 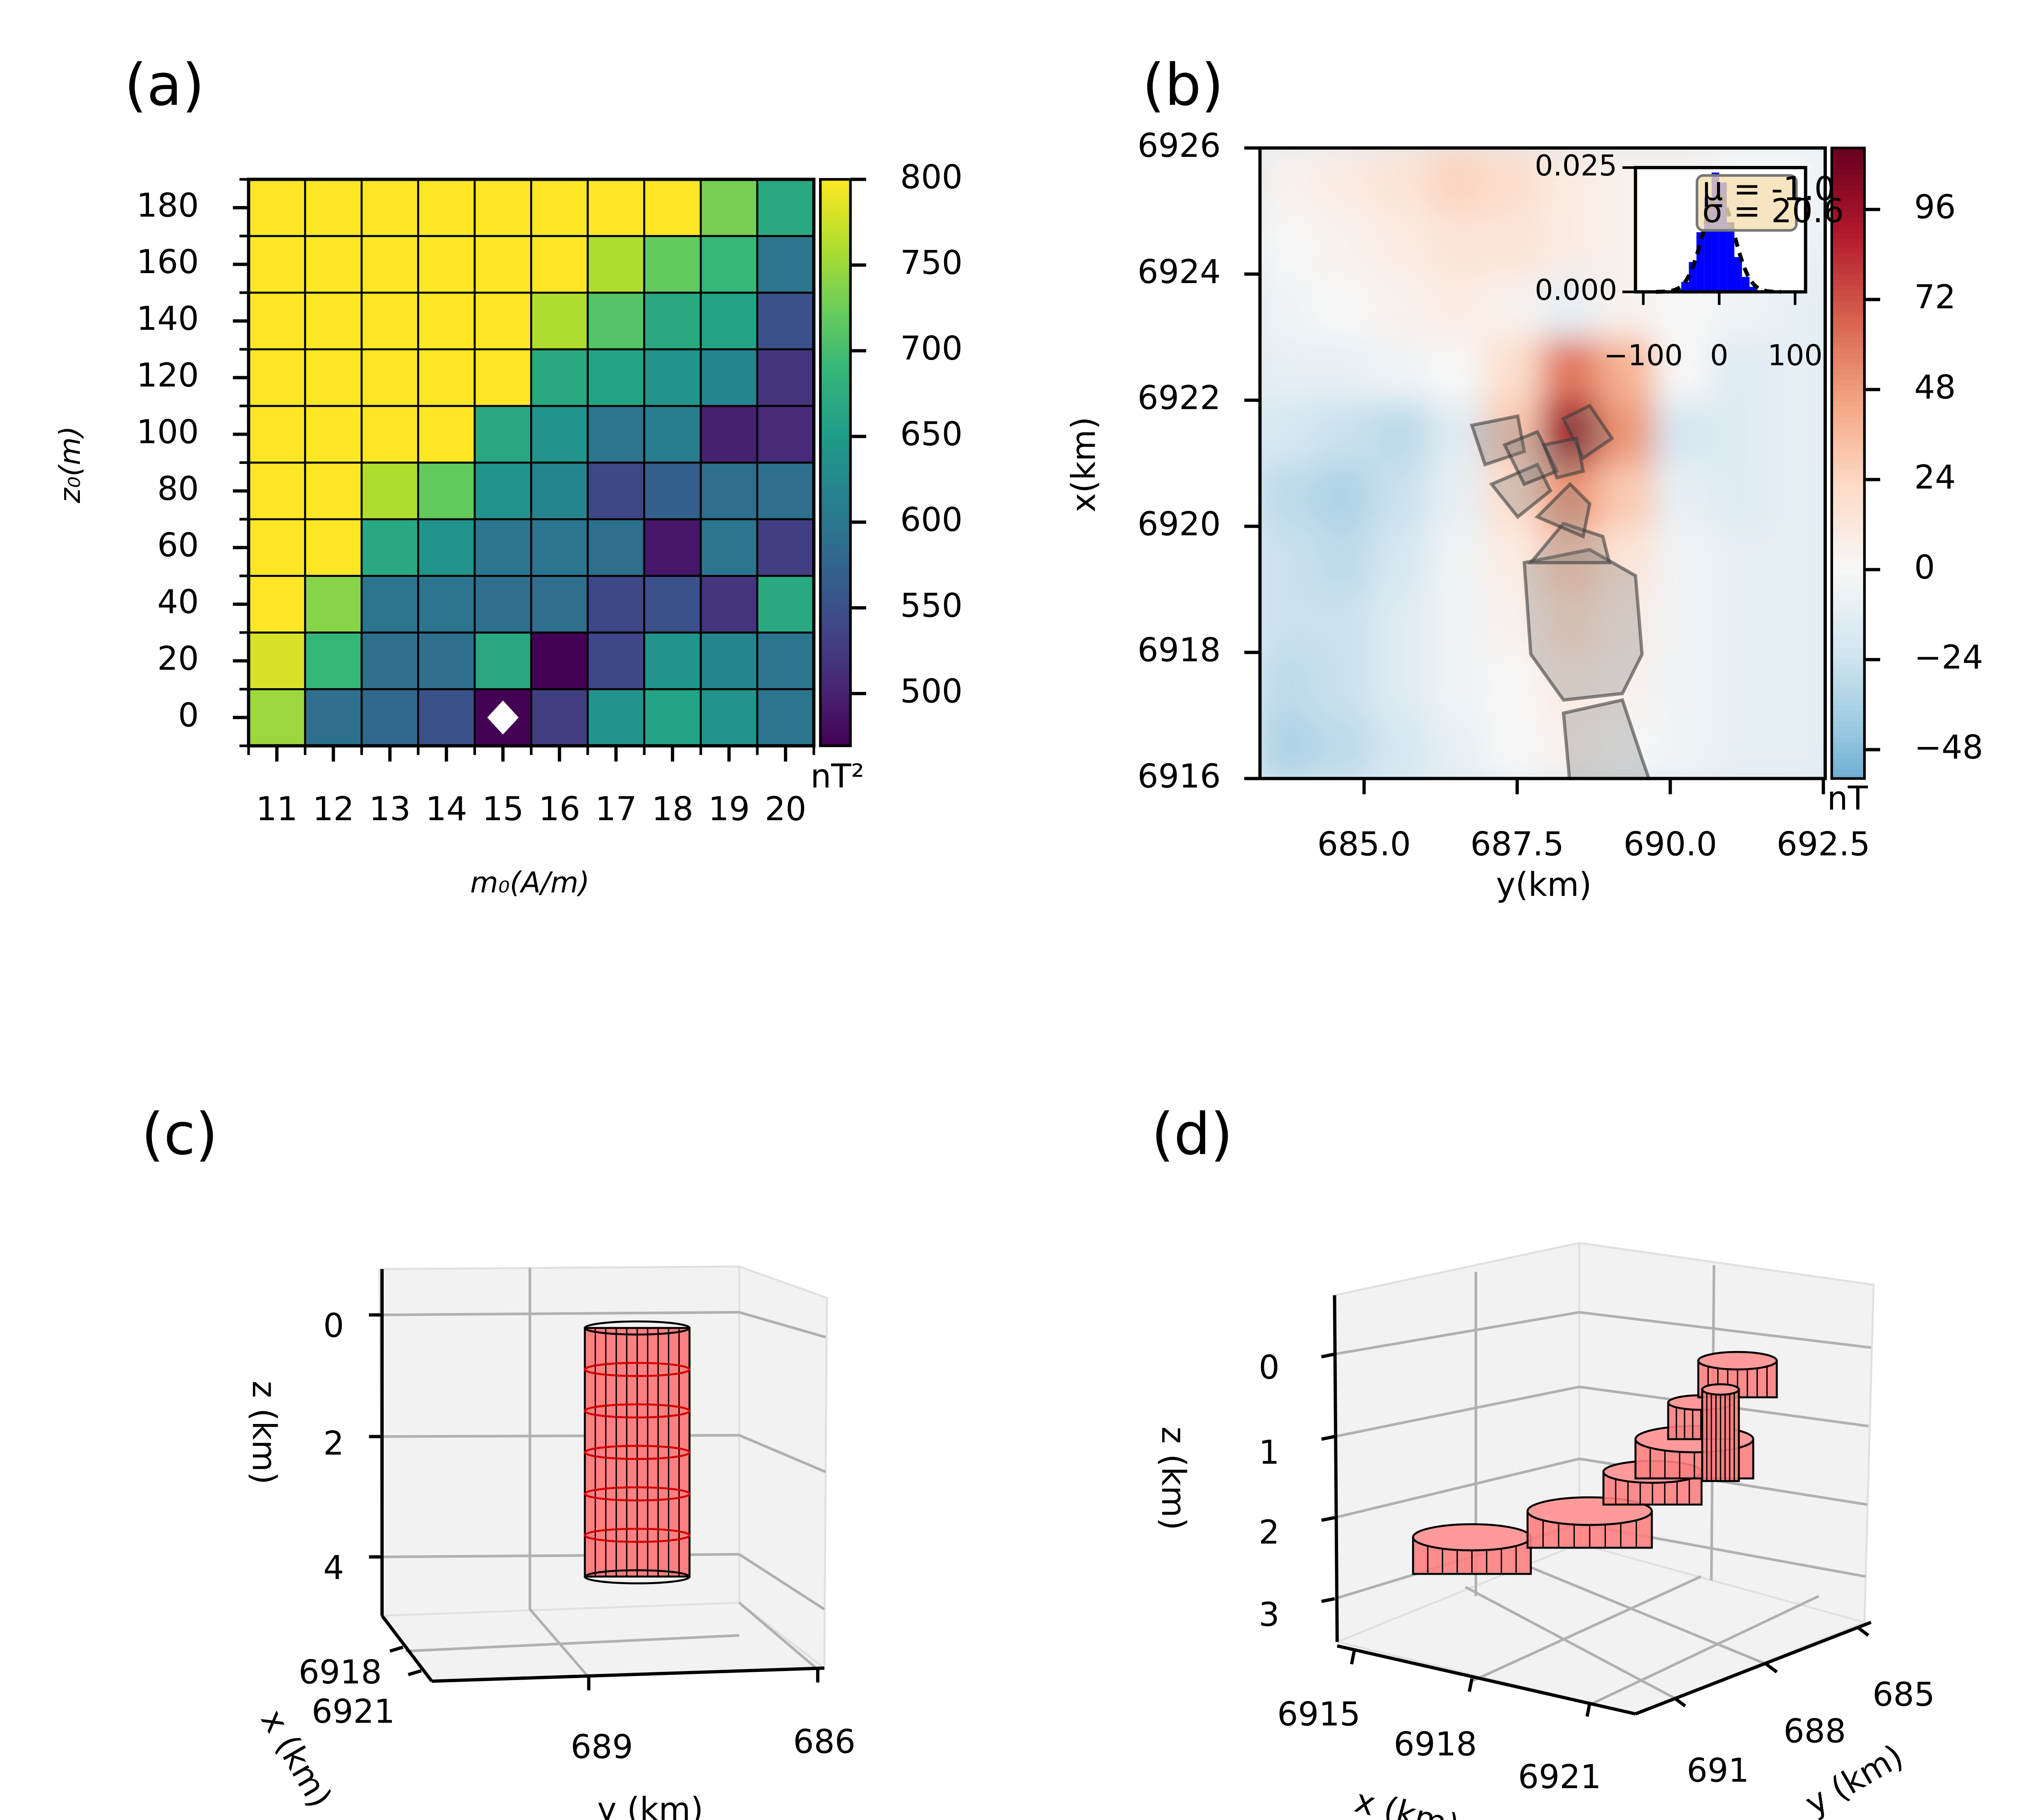 I want to click on colorbar-tick-label: 72, so click(x=1935, y=297).